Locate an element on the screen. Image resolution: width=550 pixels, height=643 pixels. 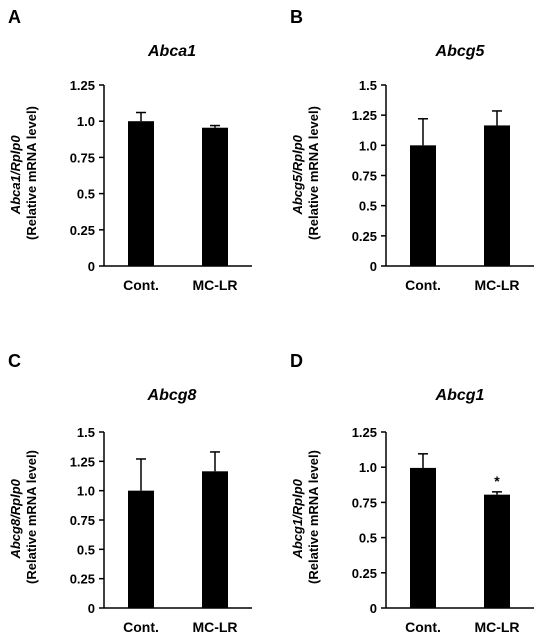
panel-d-ylabel-unit: (Relative mRNA level) is located at coordinates (313, 517).